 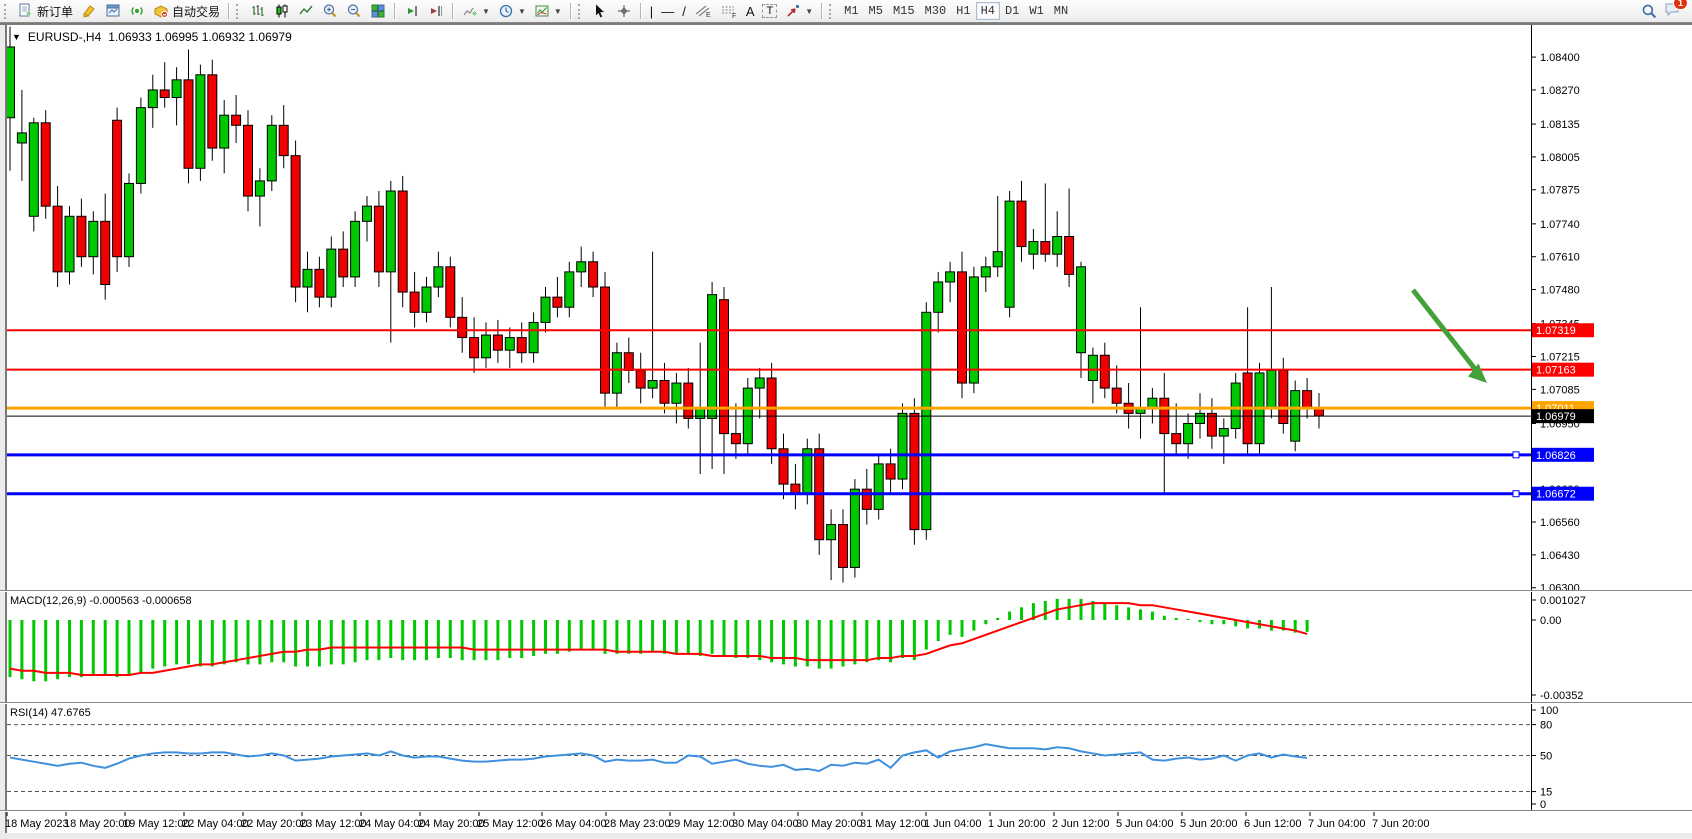 What do you see at coordinates (936, 11) in the screenshot?
I see `timeframe-button-M30: M30` at bounding box center [936, 11].